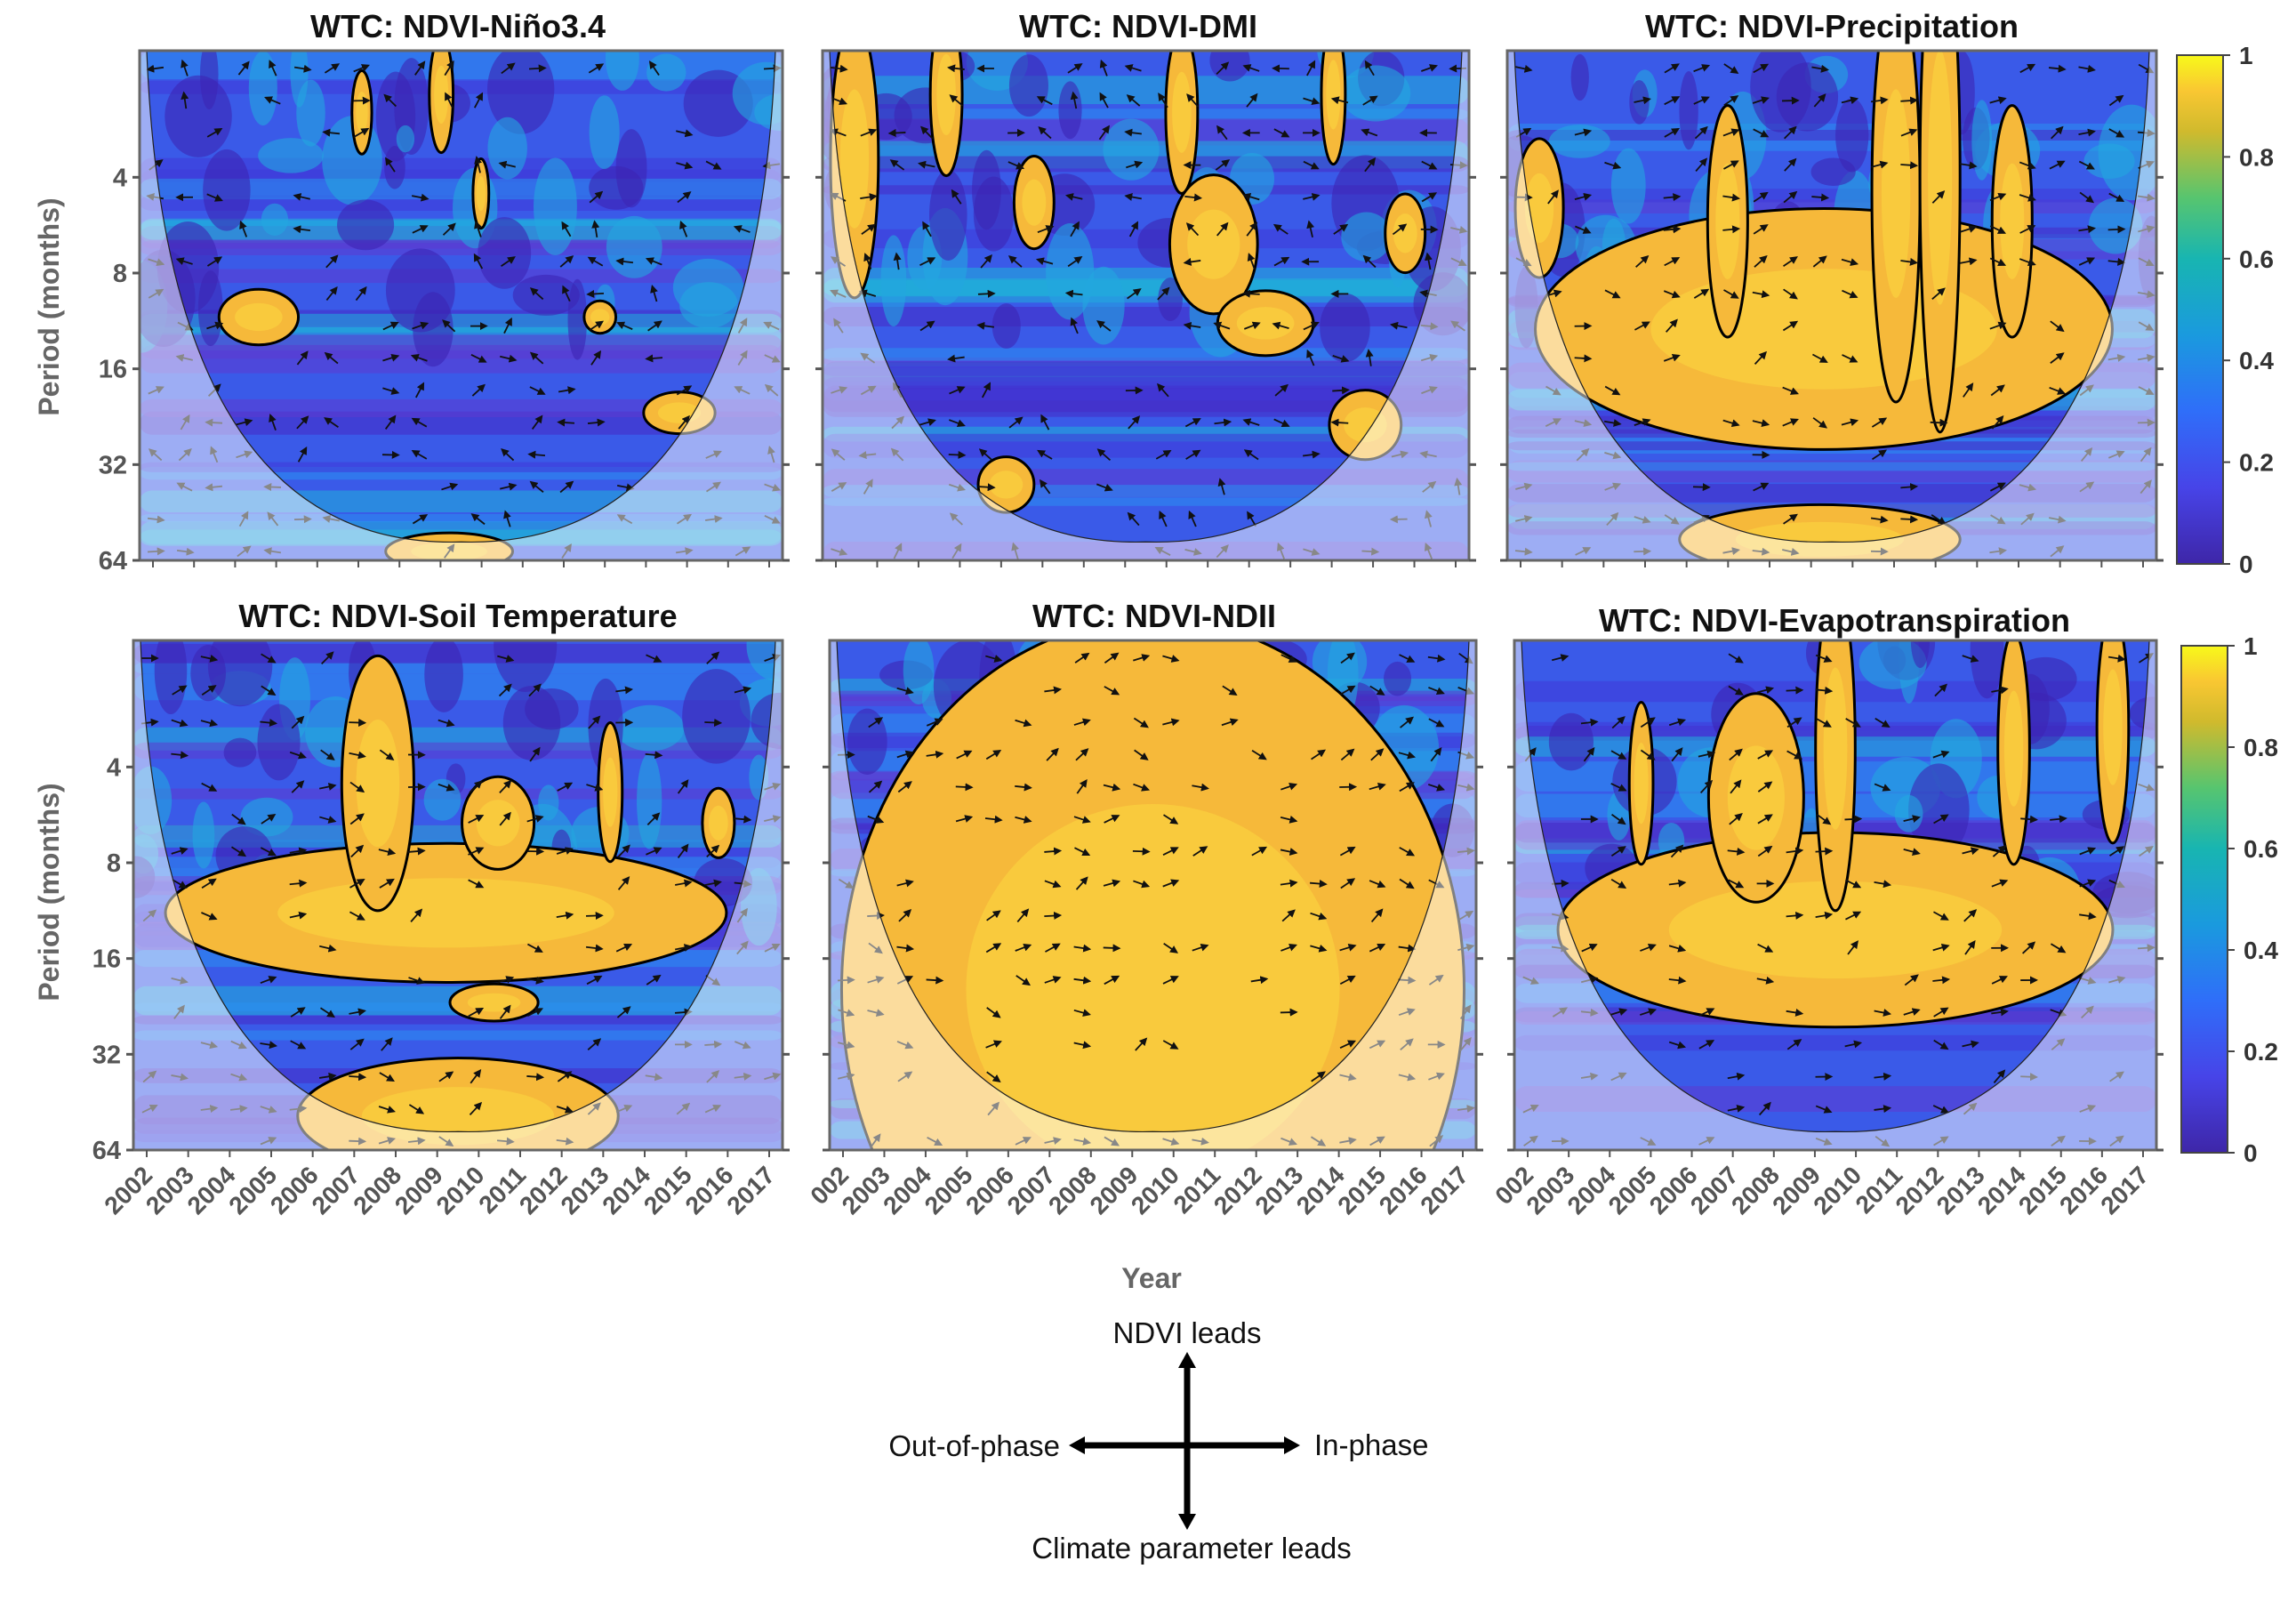 Image resolution: width=2296 pixels, height=1601 pixels. I want to click on legend-arrowhead-right, so click(1292, 1445).